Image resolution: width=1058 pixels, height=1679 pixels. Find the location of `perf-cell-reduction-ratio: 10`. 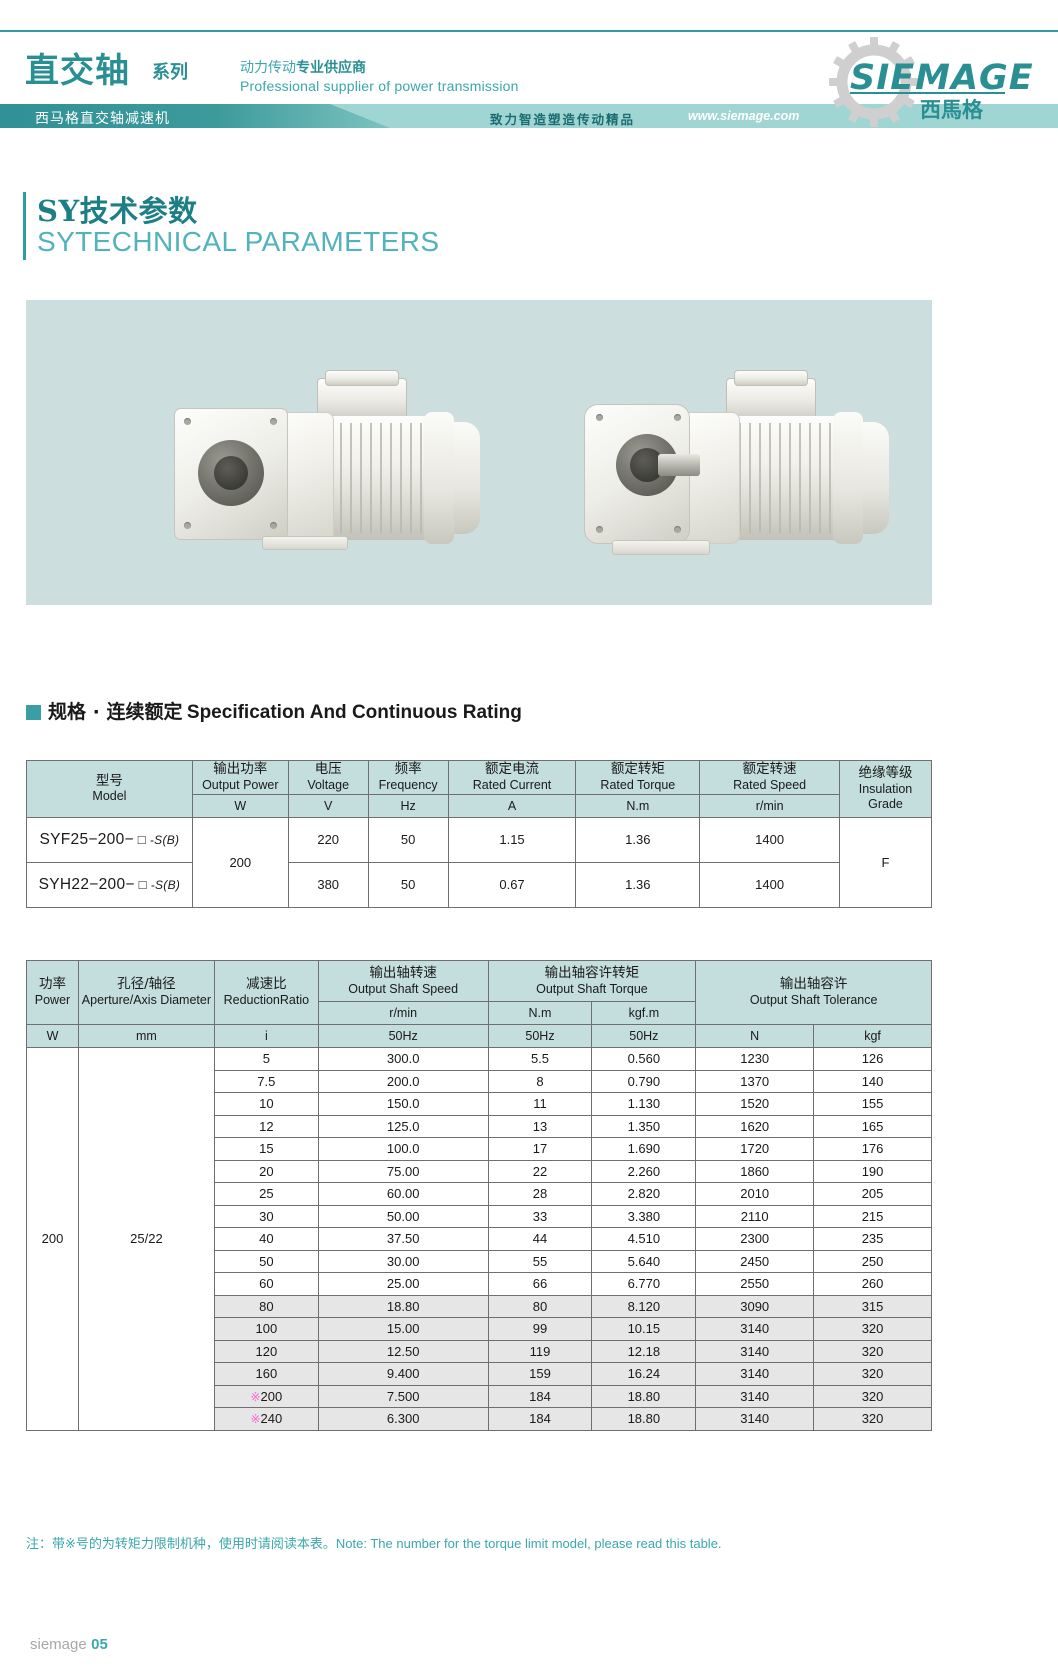

perf-cell-reduction-ratio: 10 is located at coordinates (266, 1104).